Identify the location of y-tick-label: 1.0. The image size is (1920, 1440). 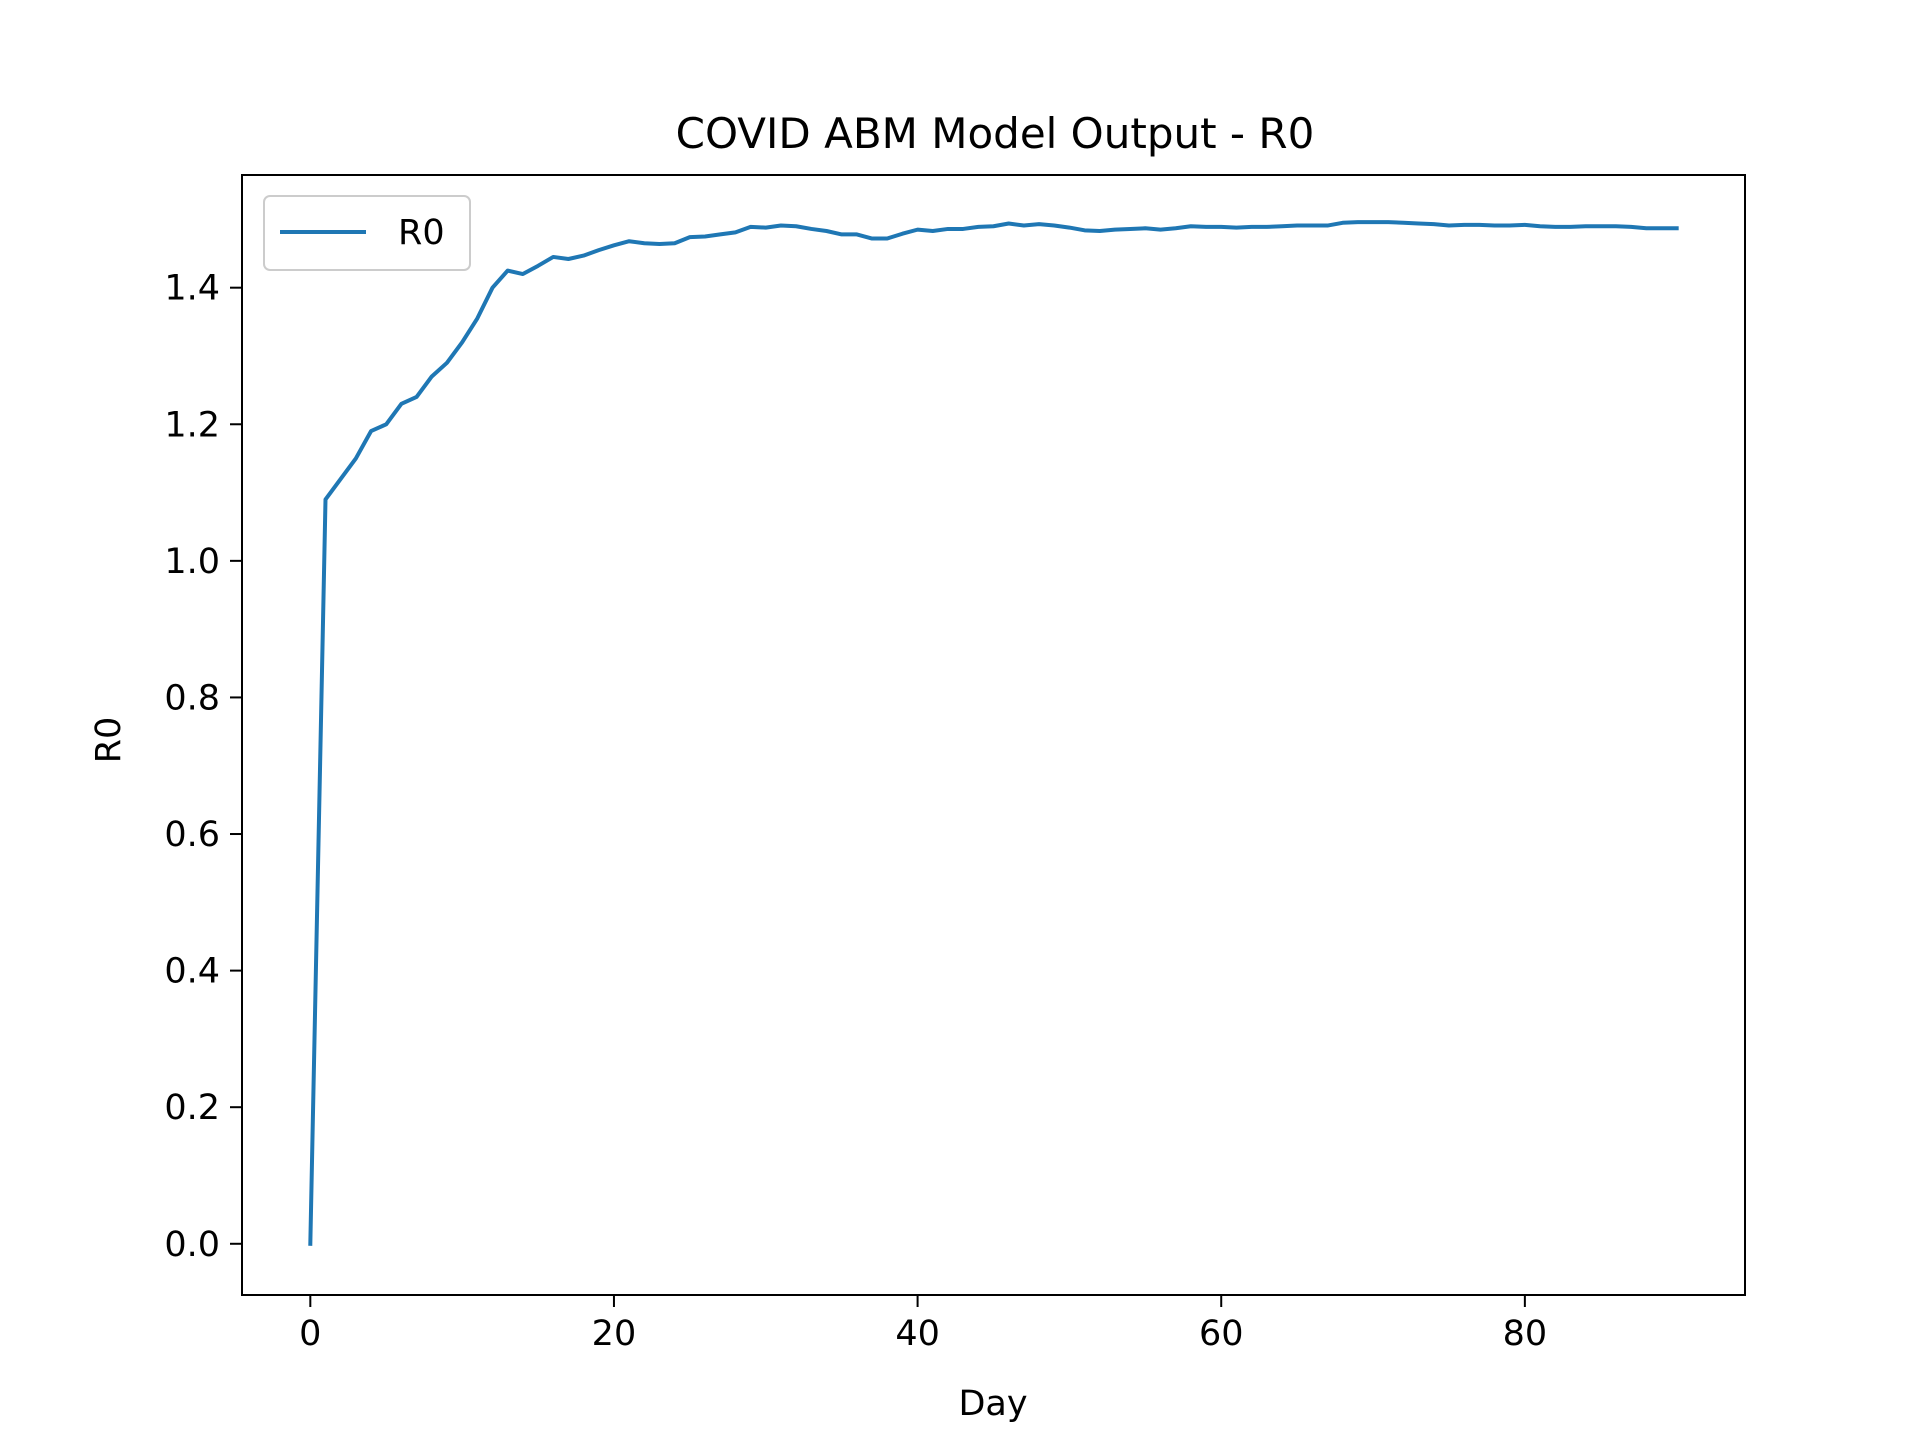
(192, 562).